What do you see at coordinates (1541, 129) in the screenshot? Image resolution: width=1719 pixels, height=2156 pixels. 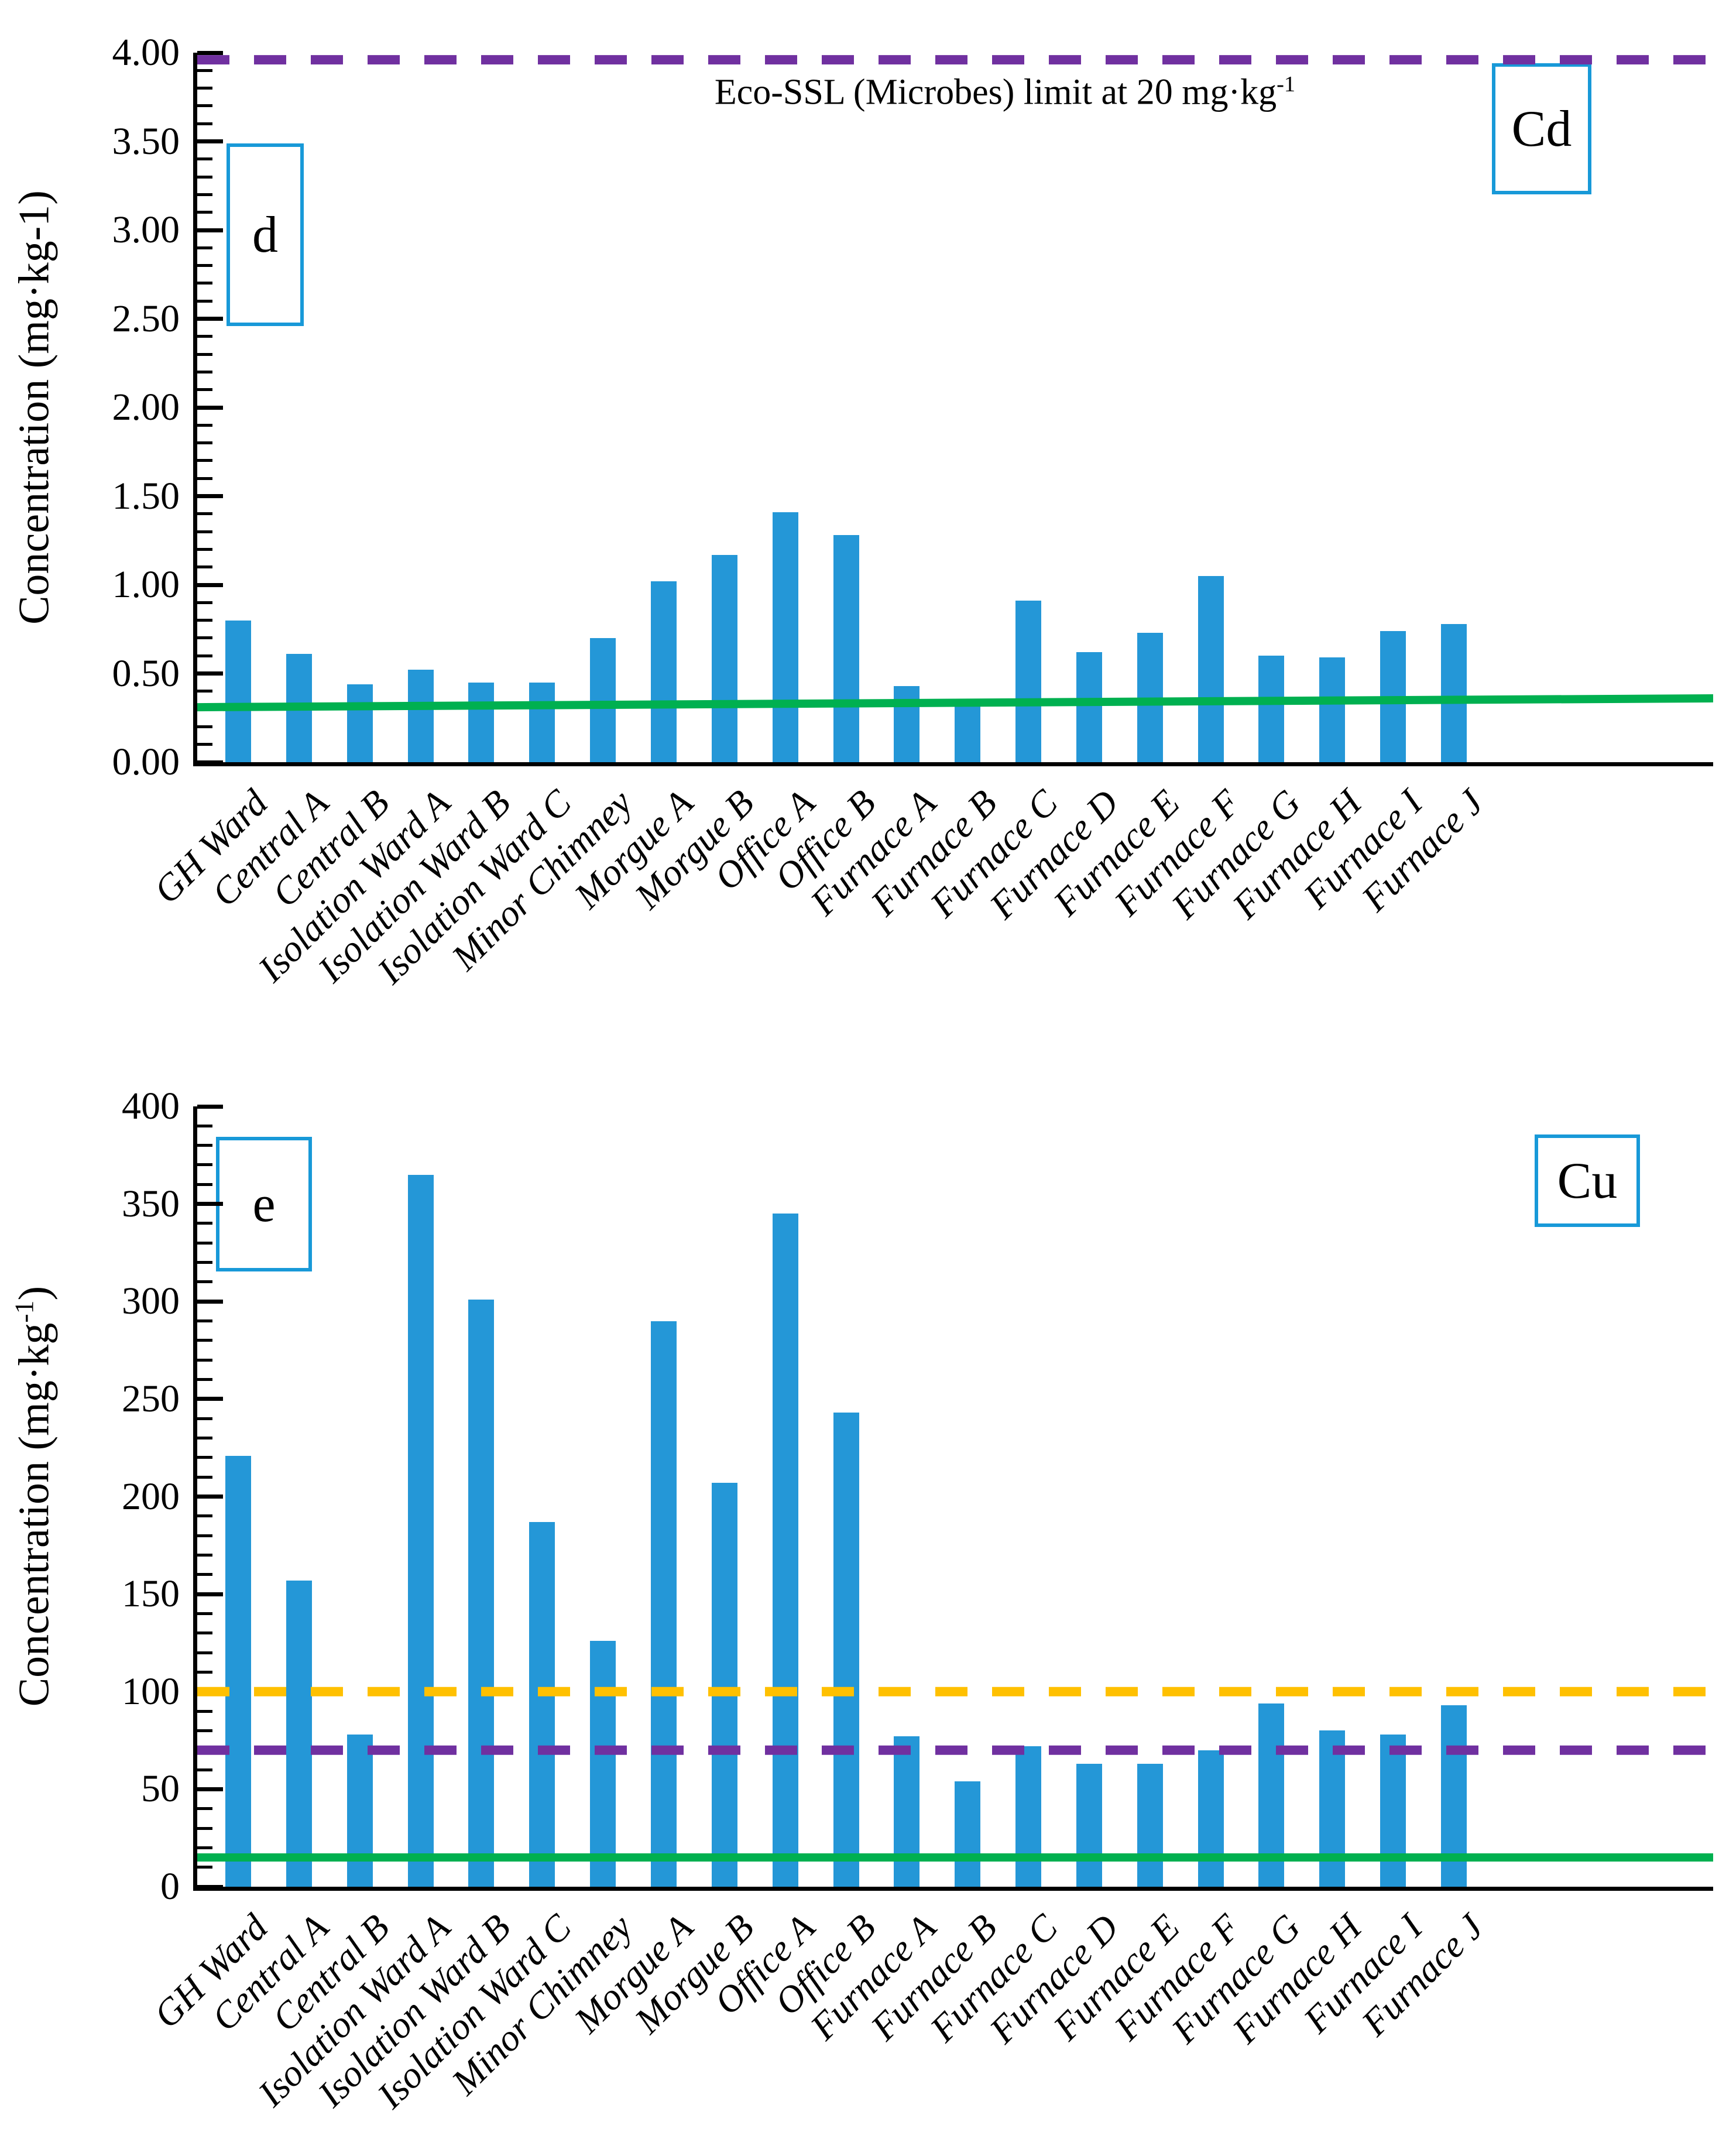 I see `element-label: Cd` at bounding box center [1541, 129].